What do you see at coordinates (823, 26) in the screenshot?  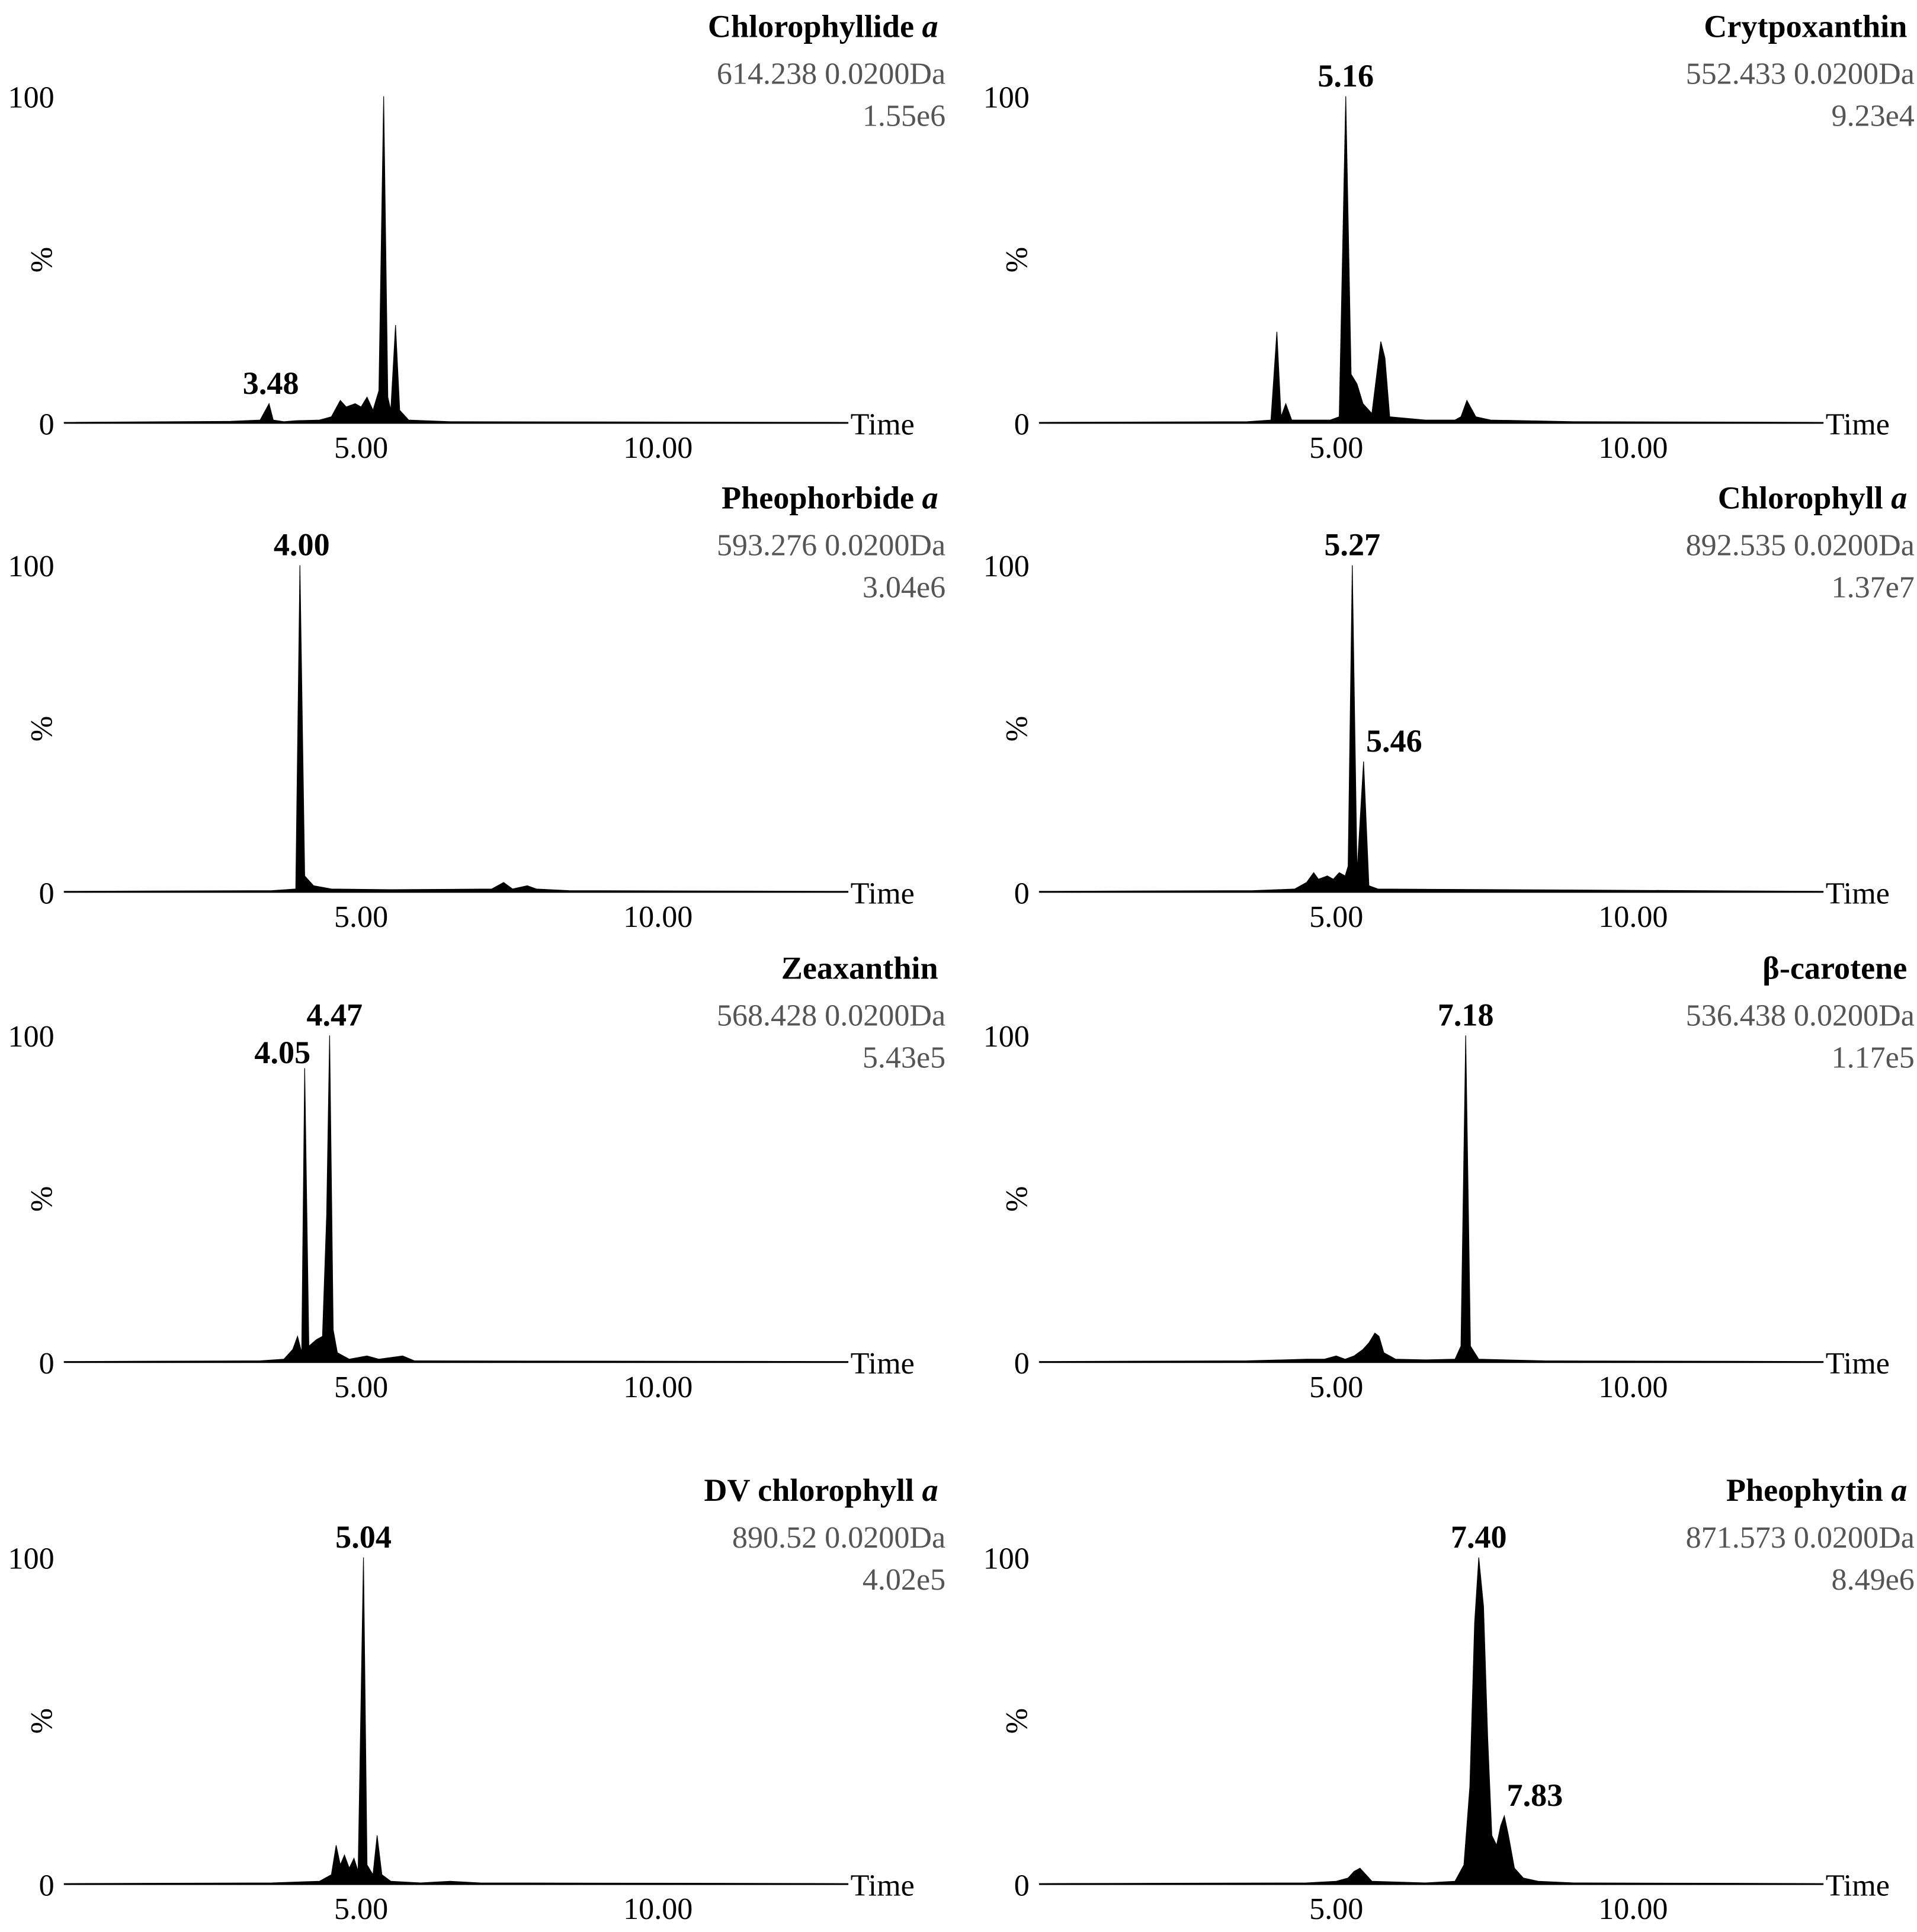 I see `panel-title: Chlorophyllide a` at bounding box center [823, 26].